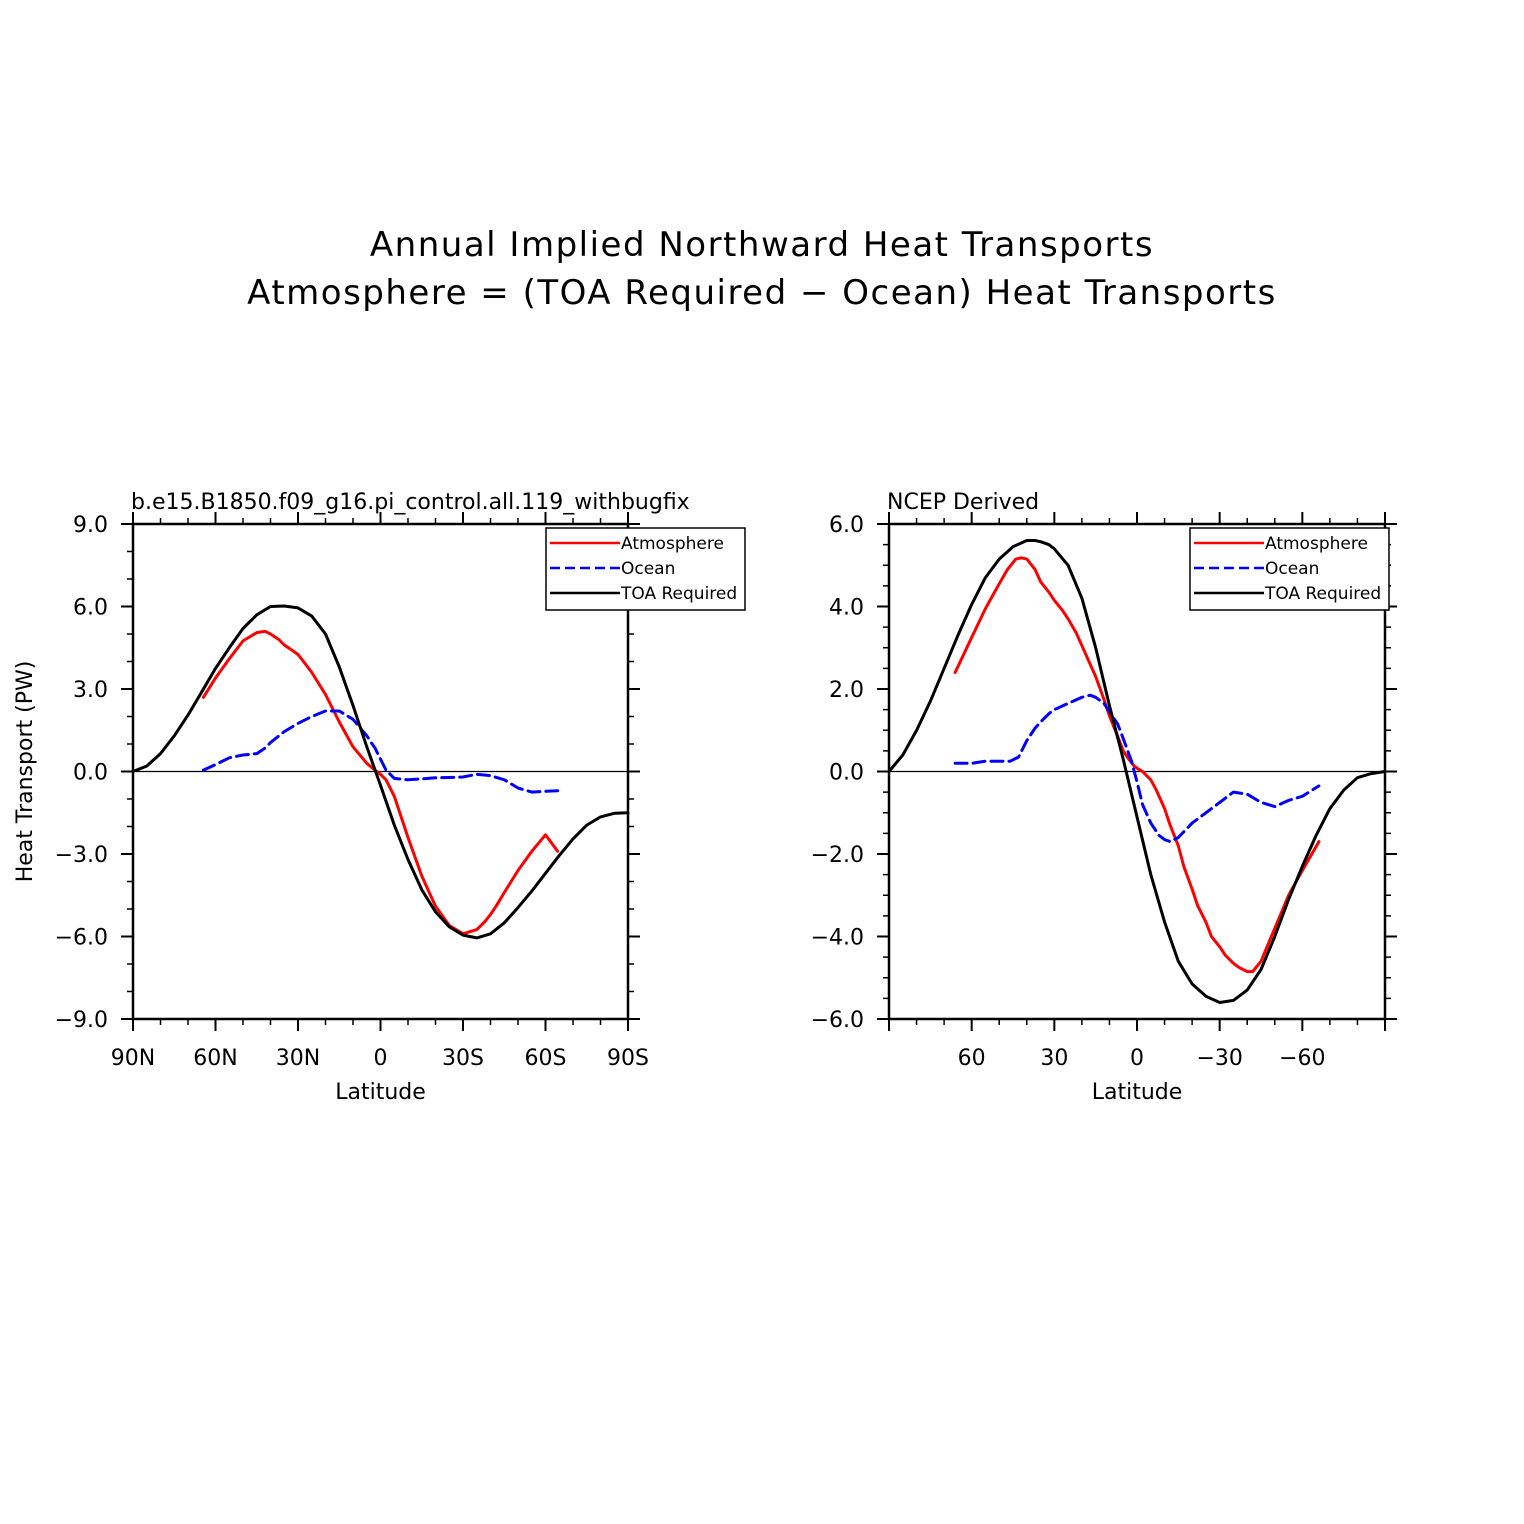 Image resolution: width=1524 pixels, height=1524 pixels. What do you see at coordinates (846, 525) in the screenshot?
I see `right-y-tick-label: 6.0` at bounding box center [846, 525].